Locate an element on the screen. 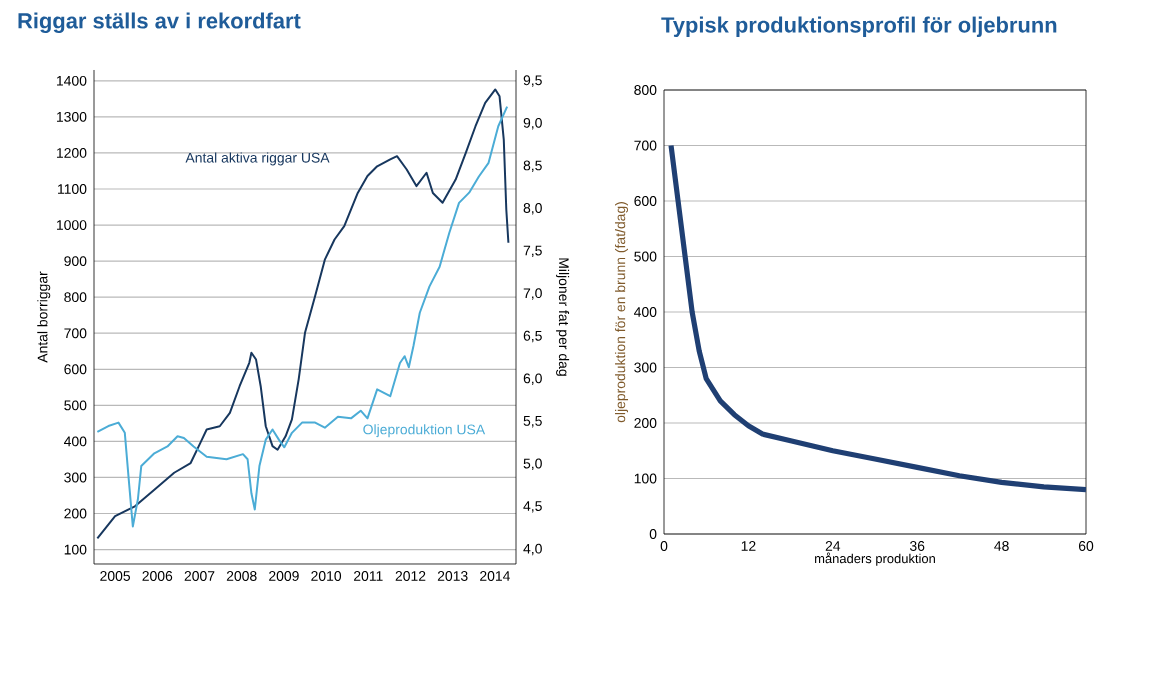  chart-title: Riggar ställs av i rekordfart is located at coordinates (159, 23).